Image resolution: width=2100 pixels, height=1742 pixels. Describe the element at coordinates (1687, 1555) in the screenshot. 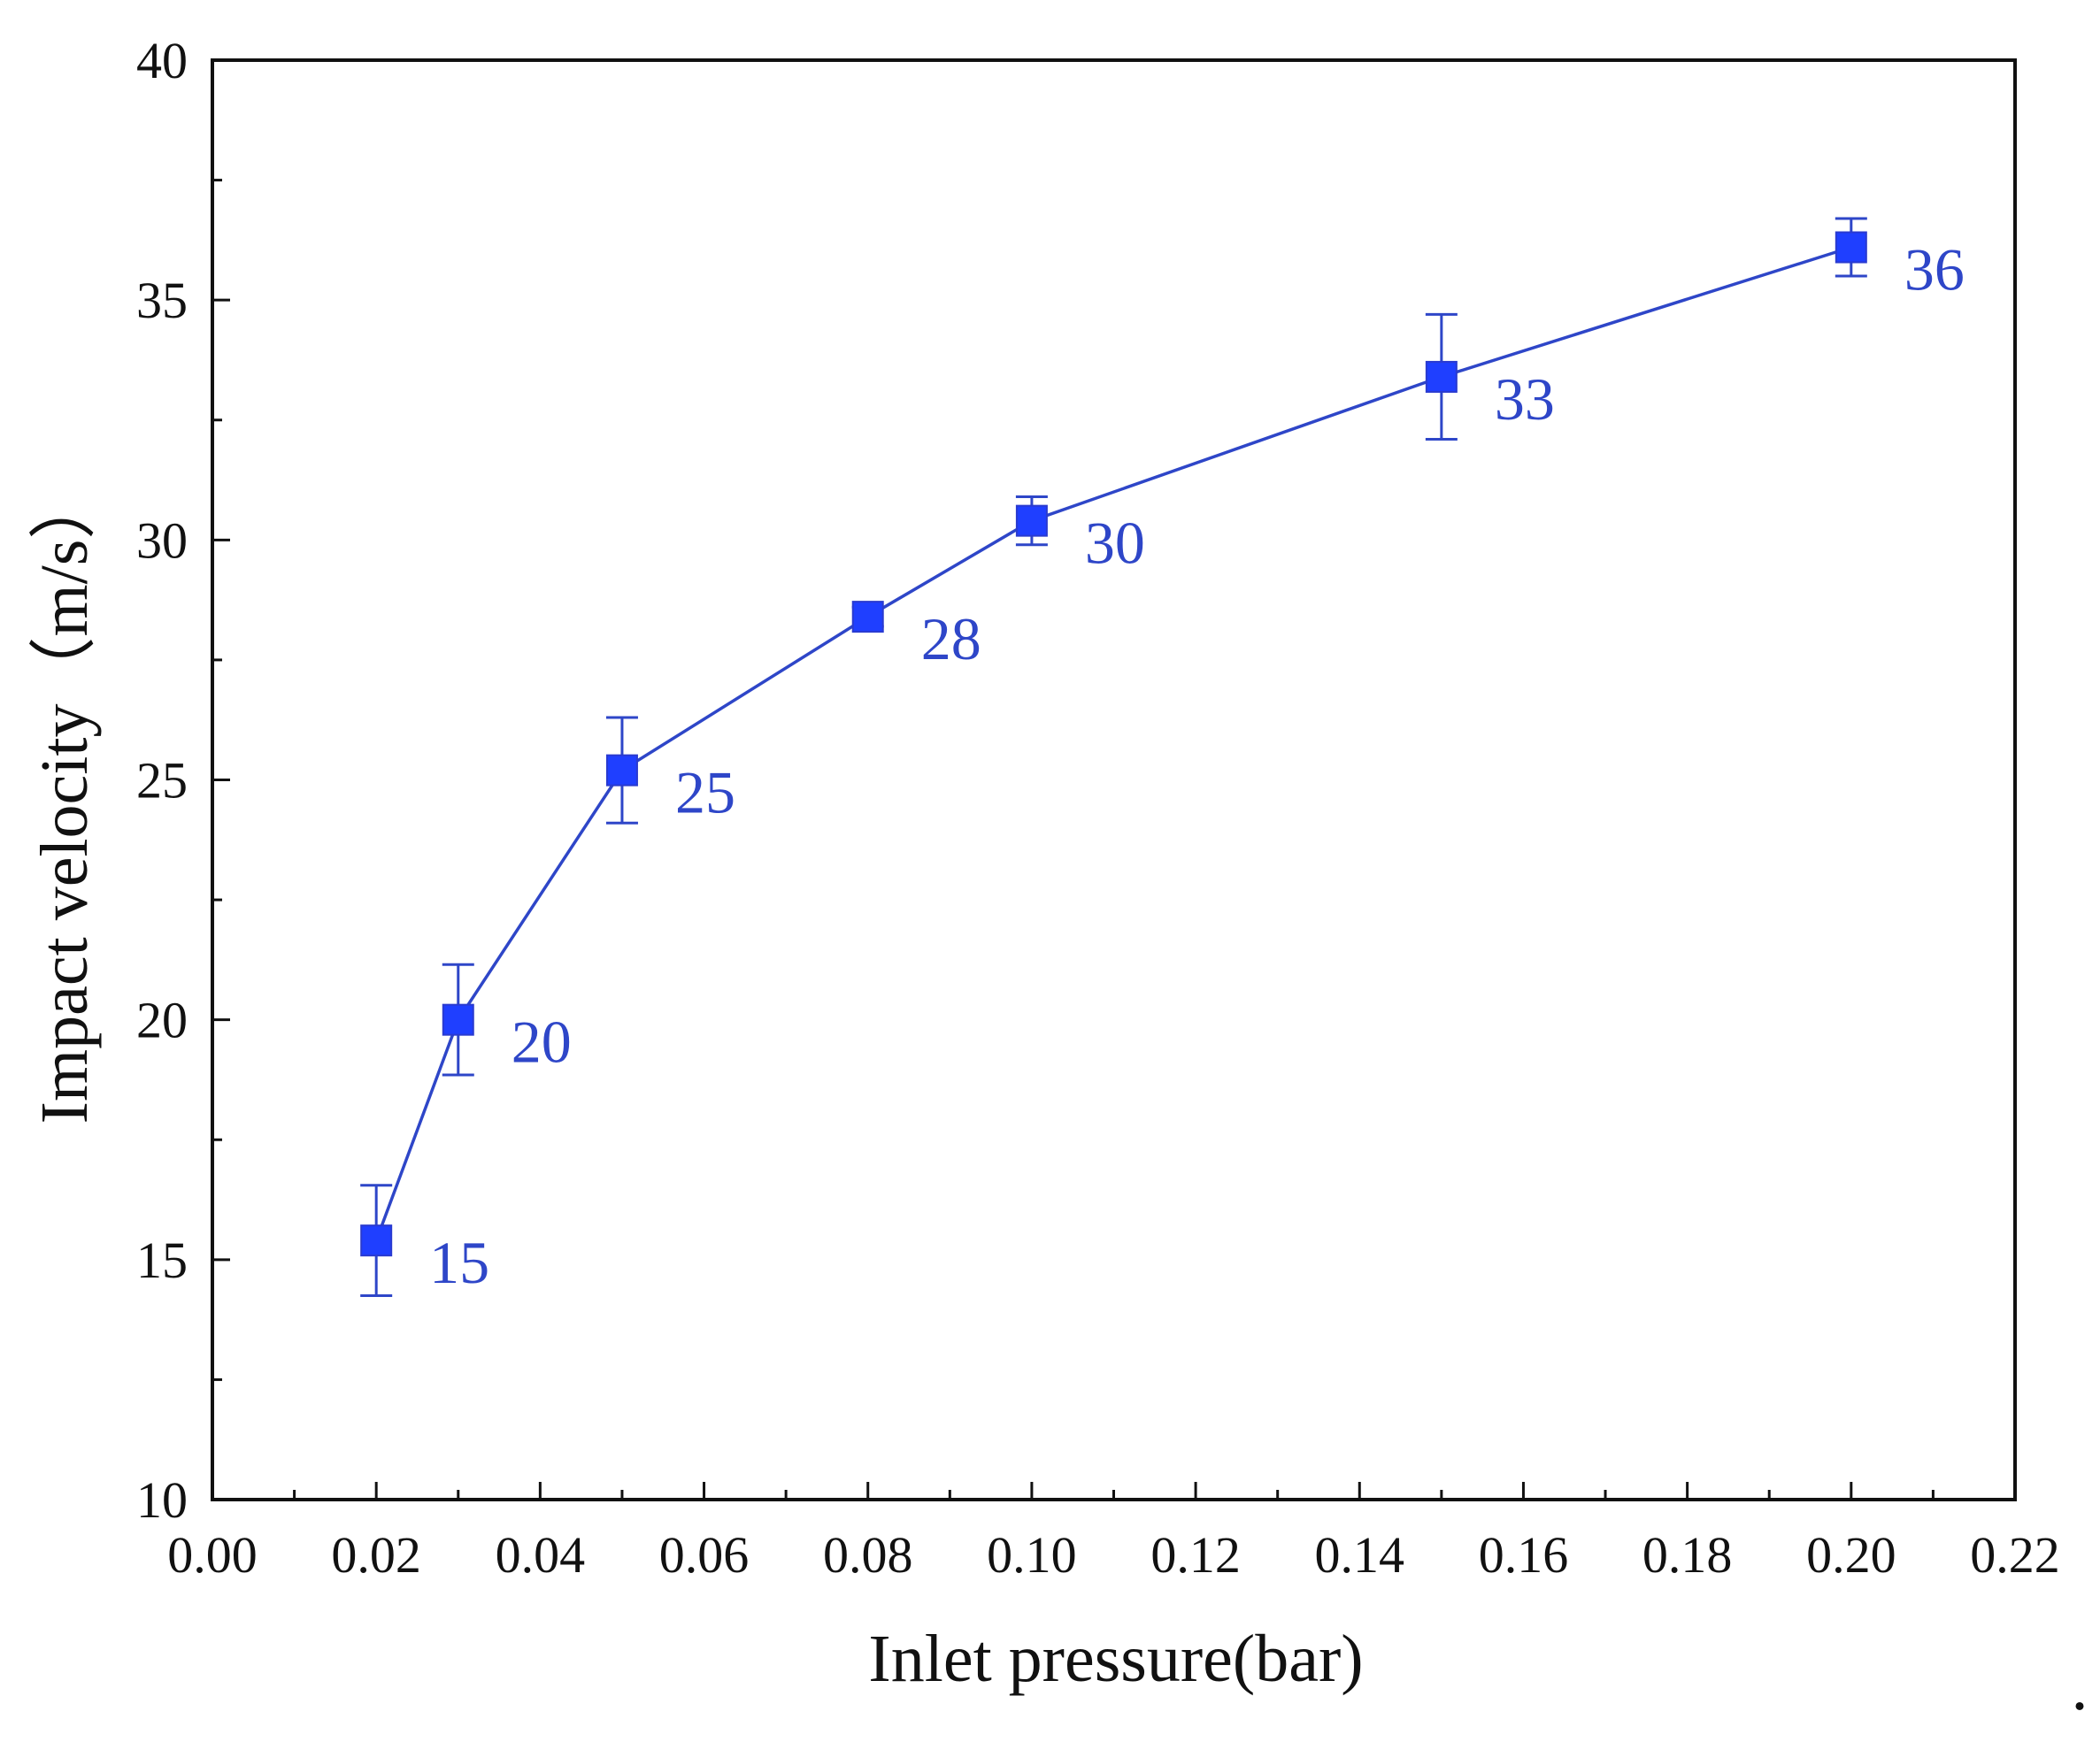

I see `x-tick-label: 0.18` at that location.